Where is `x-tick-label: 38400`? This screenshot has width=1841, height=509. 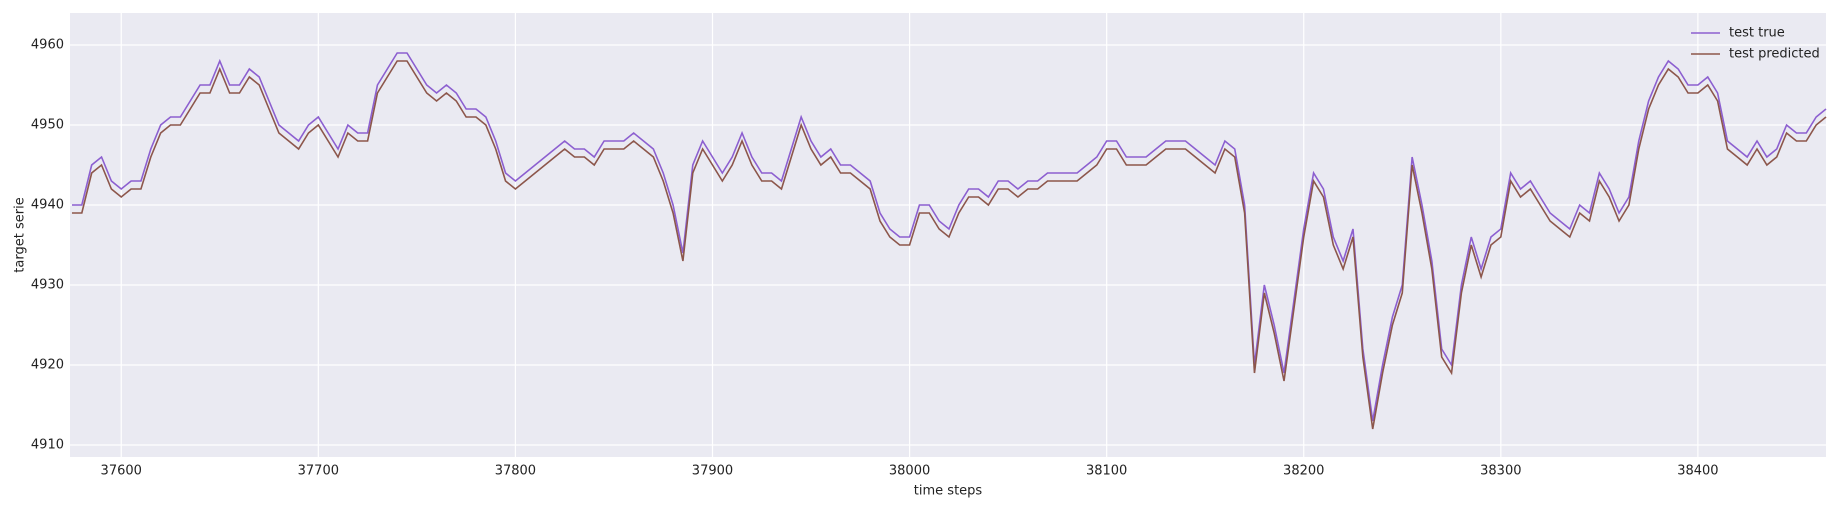 x-tick-label: 38400 is located at coordinates (1697, 471).